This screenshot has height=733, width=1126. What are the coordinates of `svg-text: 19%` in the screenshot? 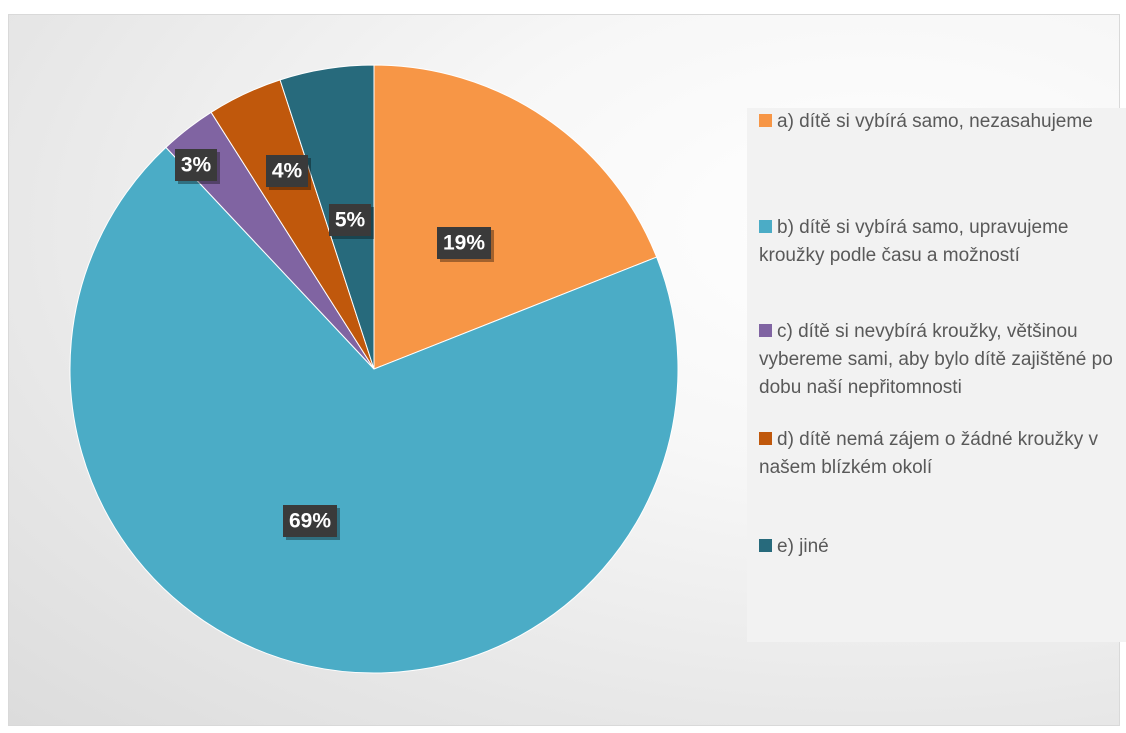 It's located at (464, 243).